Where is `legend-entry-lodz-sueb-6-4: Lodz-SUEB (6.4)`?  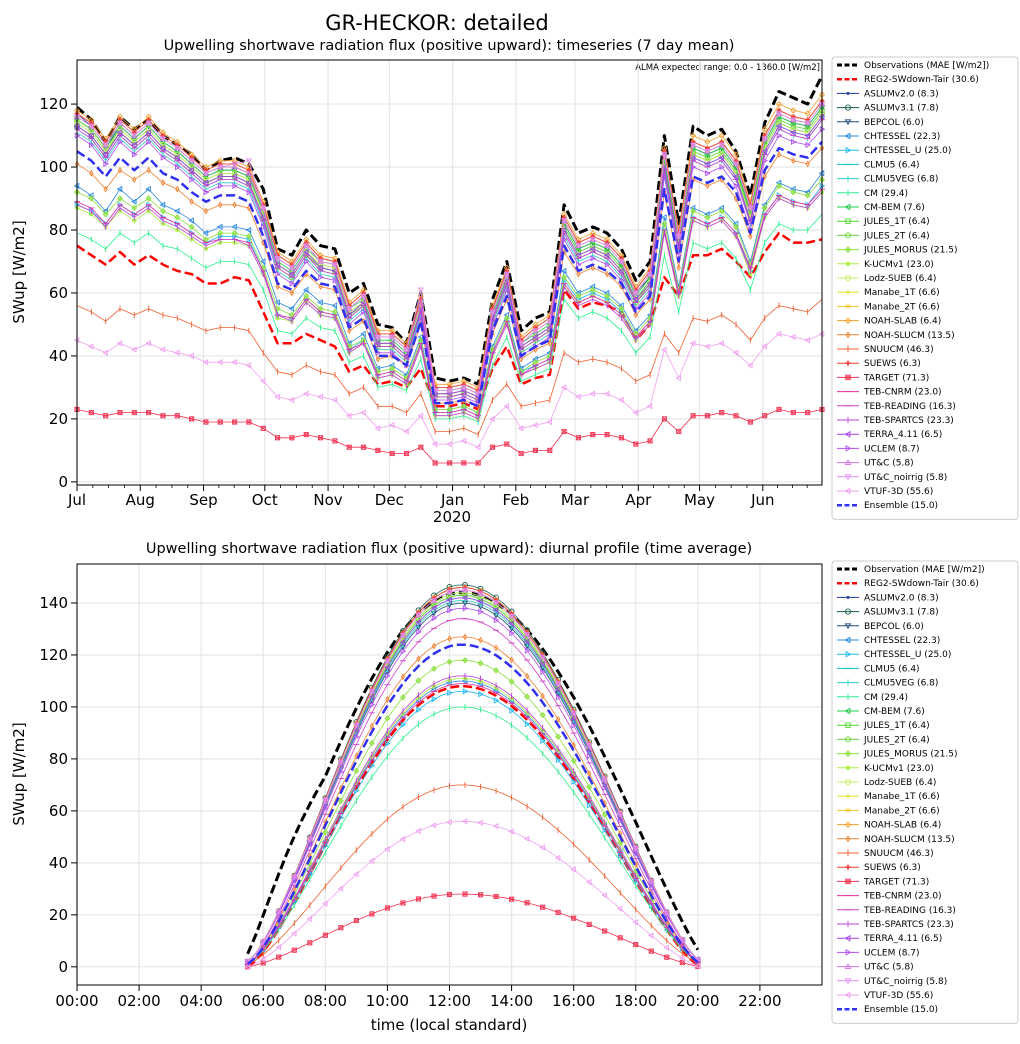 legend-entry-lodz-sueb-6-4: Lodz-SUEB (6.4) is located at coordinates (886, 783).